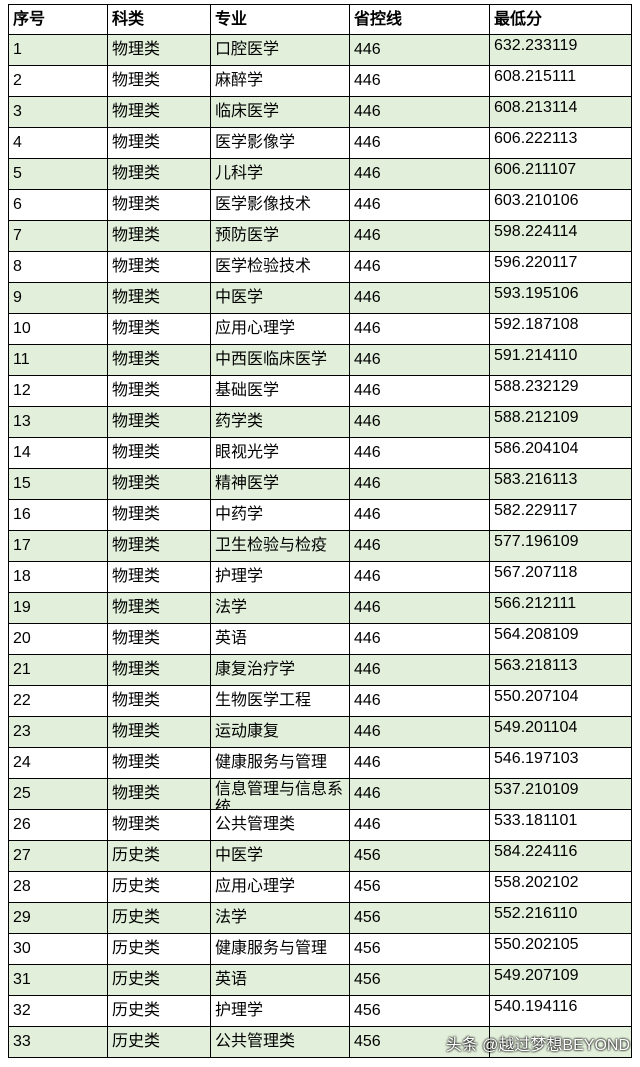 The image size is (640, 1067). I want to click on table-cell: 606.211107, so click(561, 174).